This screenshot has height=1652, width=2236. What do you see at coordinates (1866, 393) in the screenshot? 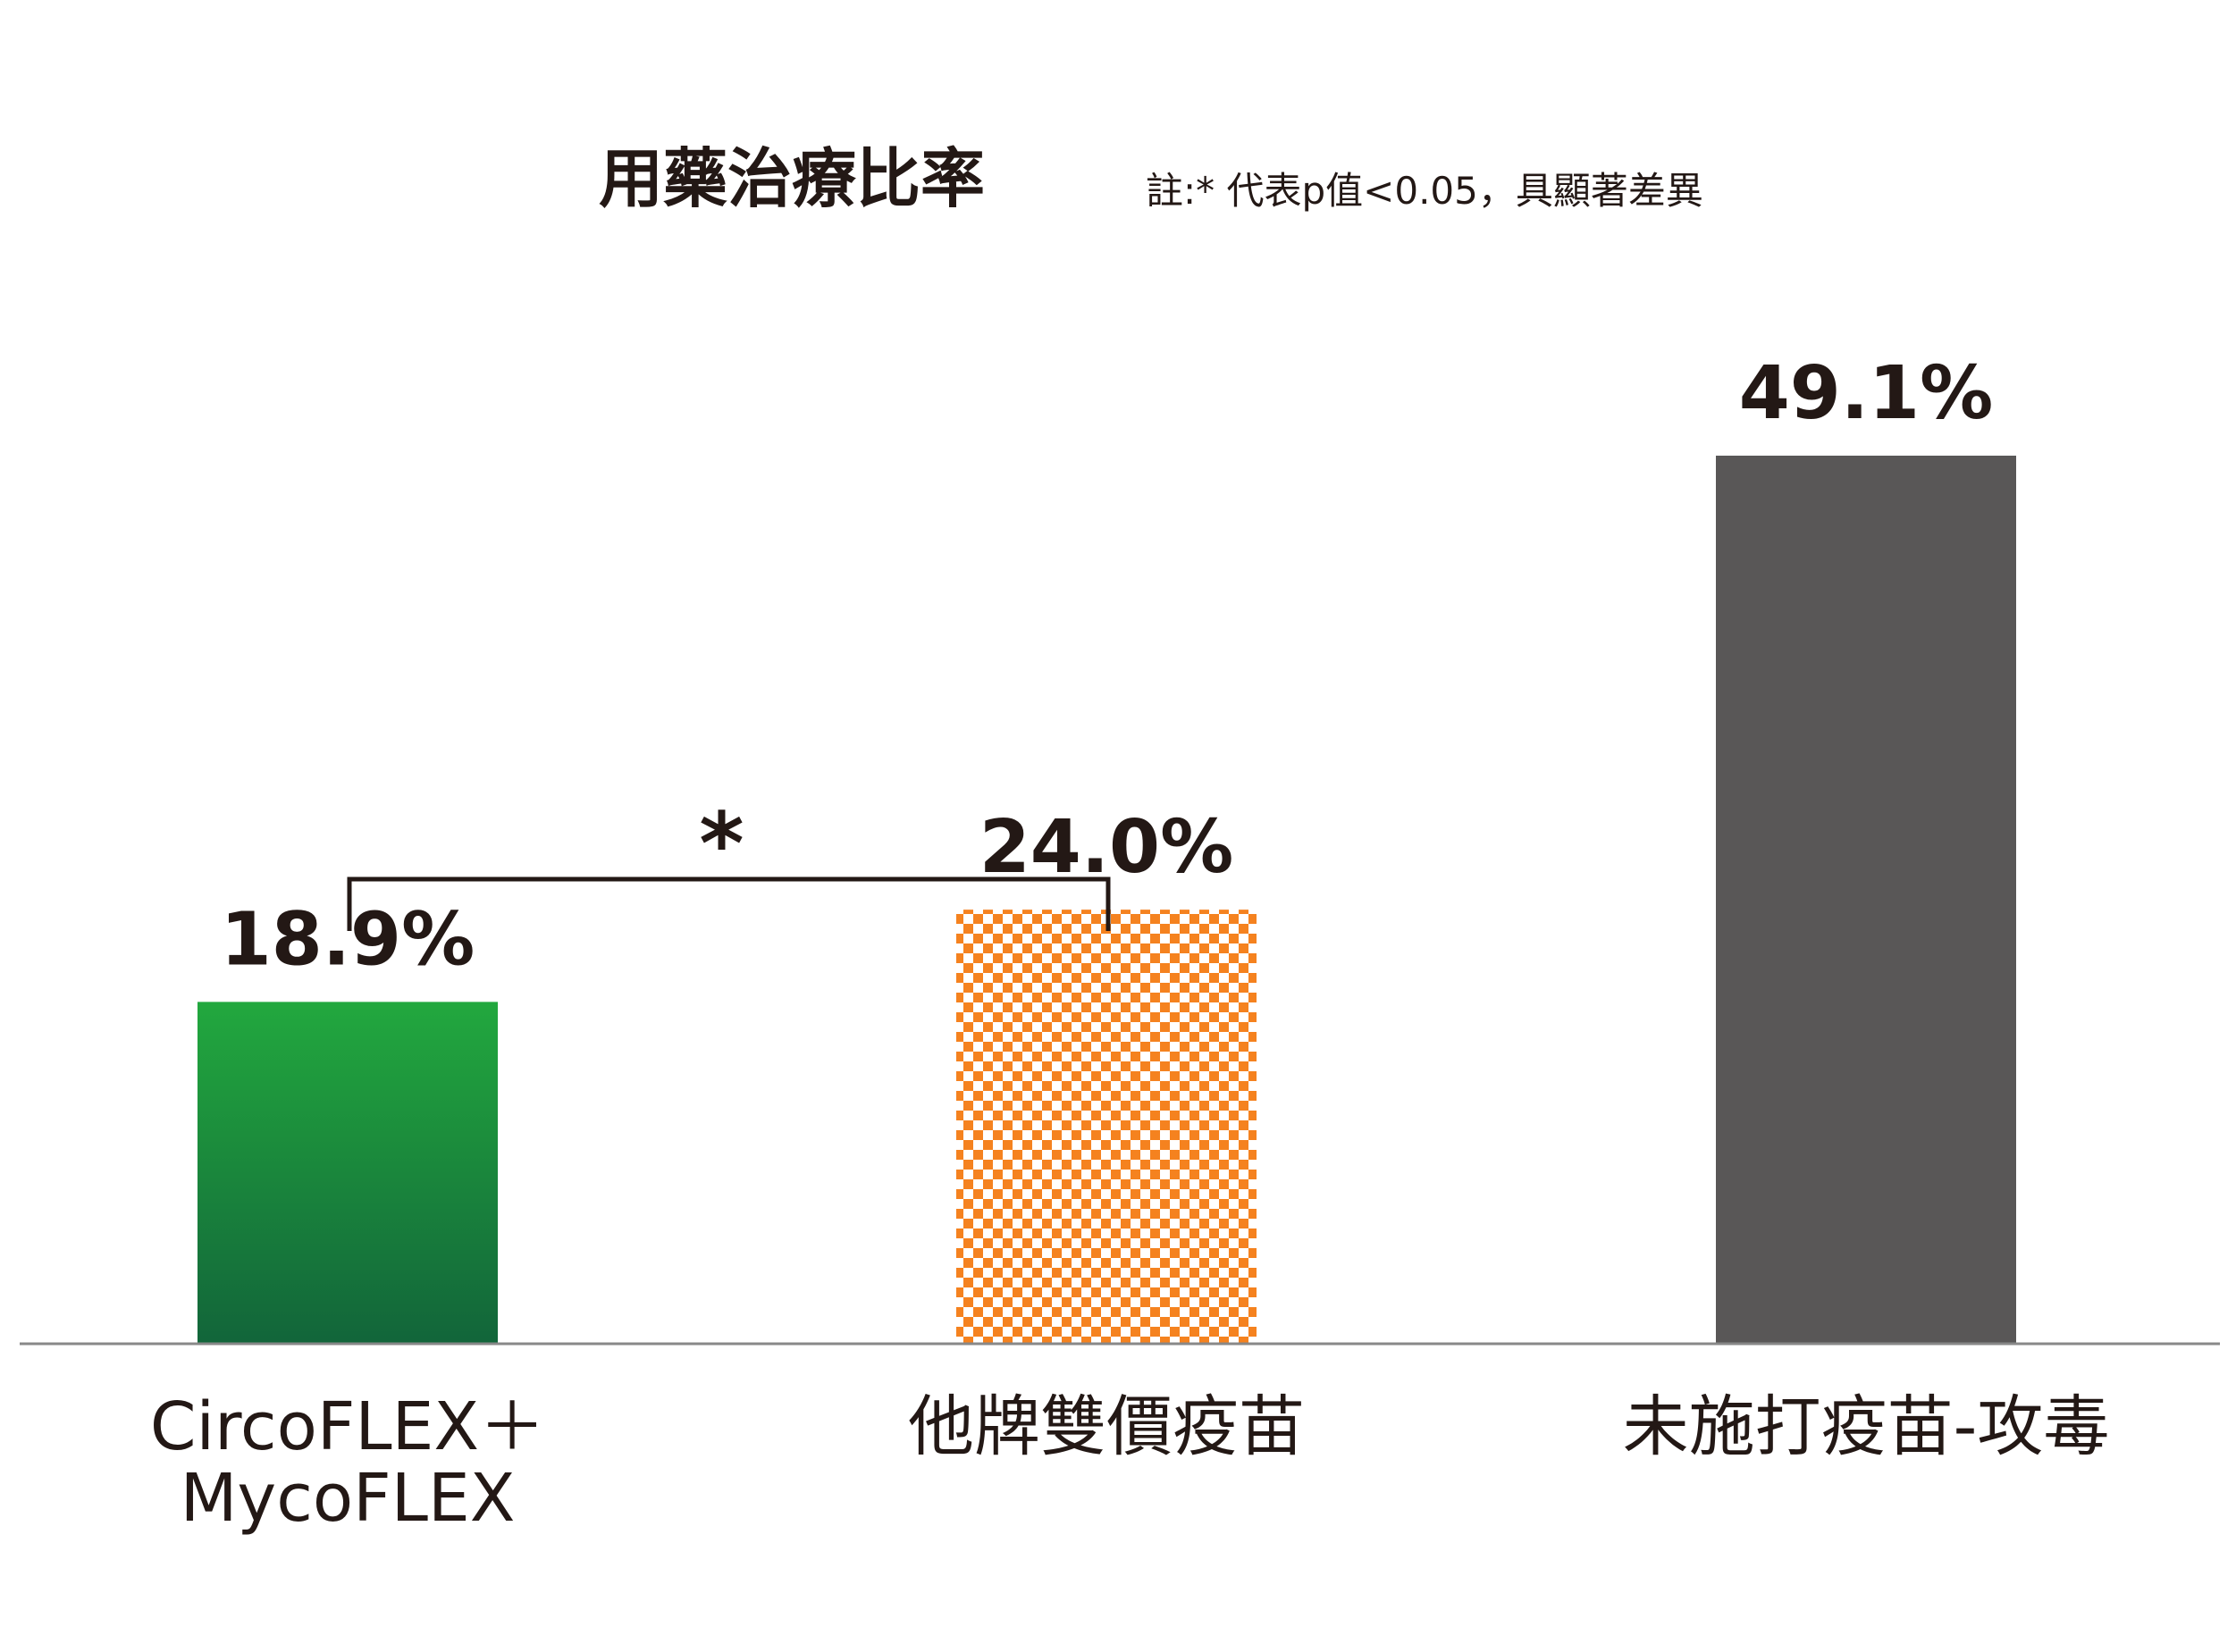
I see `value-label-3: 49.1%` at bounding box center [1866, 393].